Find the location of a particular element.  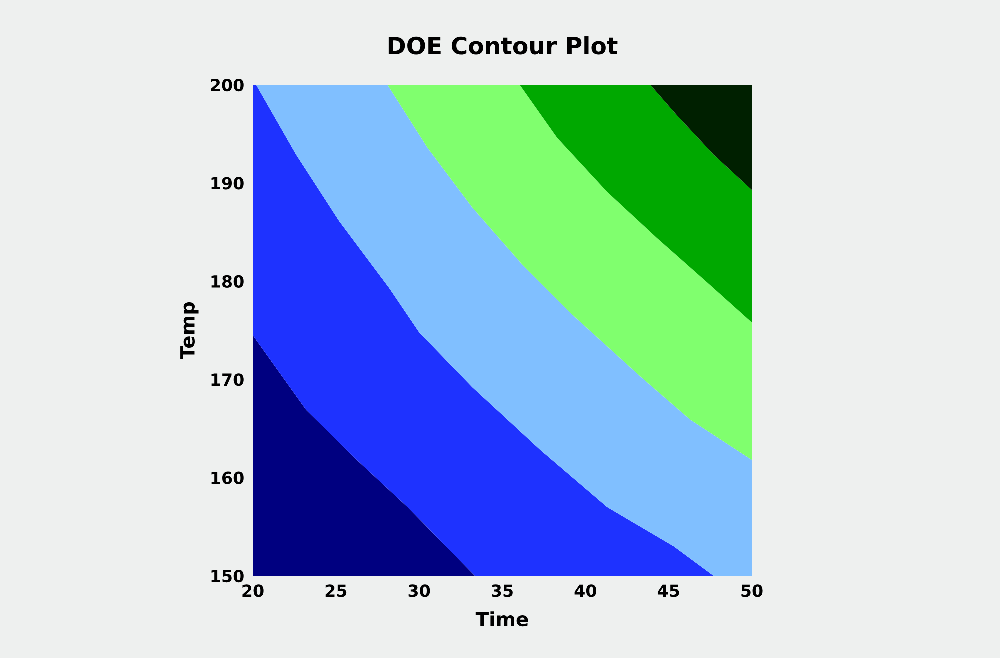

x-tick-label: 30 is located at coordinates (419, 591).